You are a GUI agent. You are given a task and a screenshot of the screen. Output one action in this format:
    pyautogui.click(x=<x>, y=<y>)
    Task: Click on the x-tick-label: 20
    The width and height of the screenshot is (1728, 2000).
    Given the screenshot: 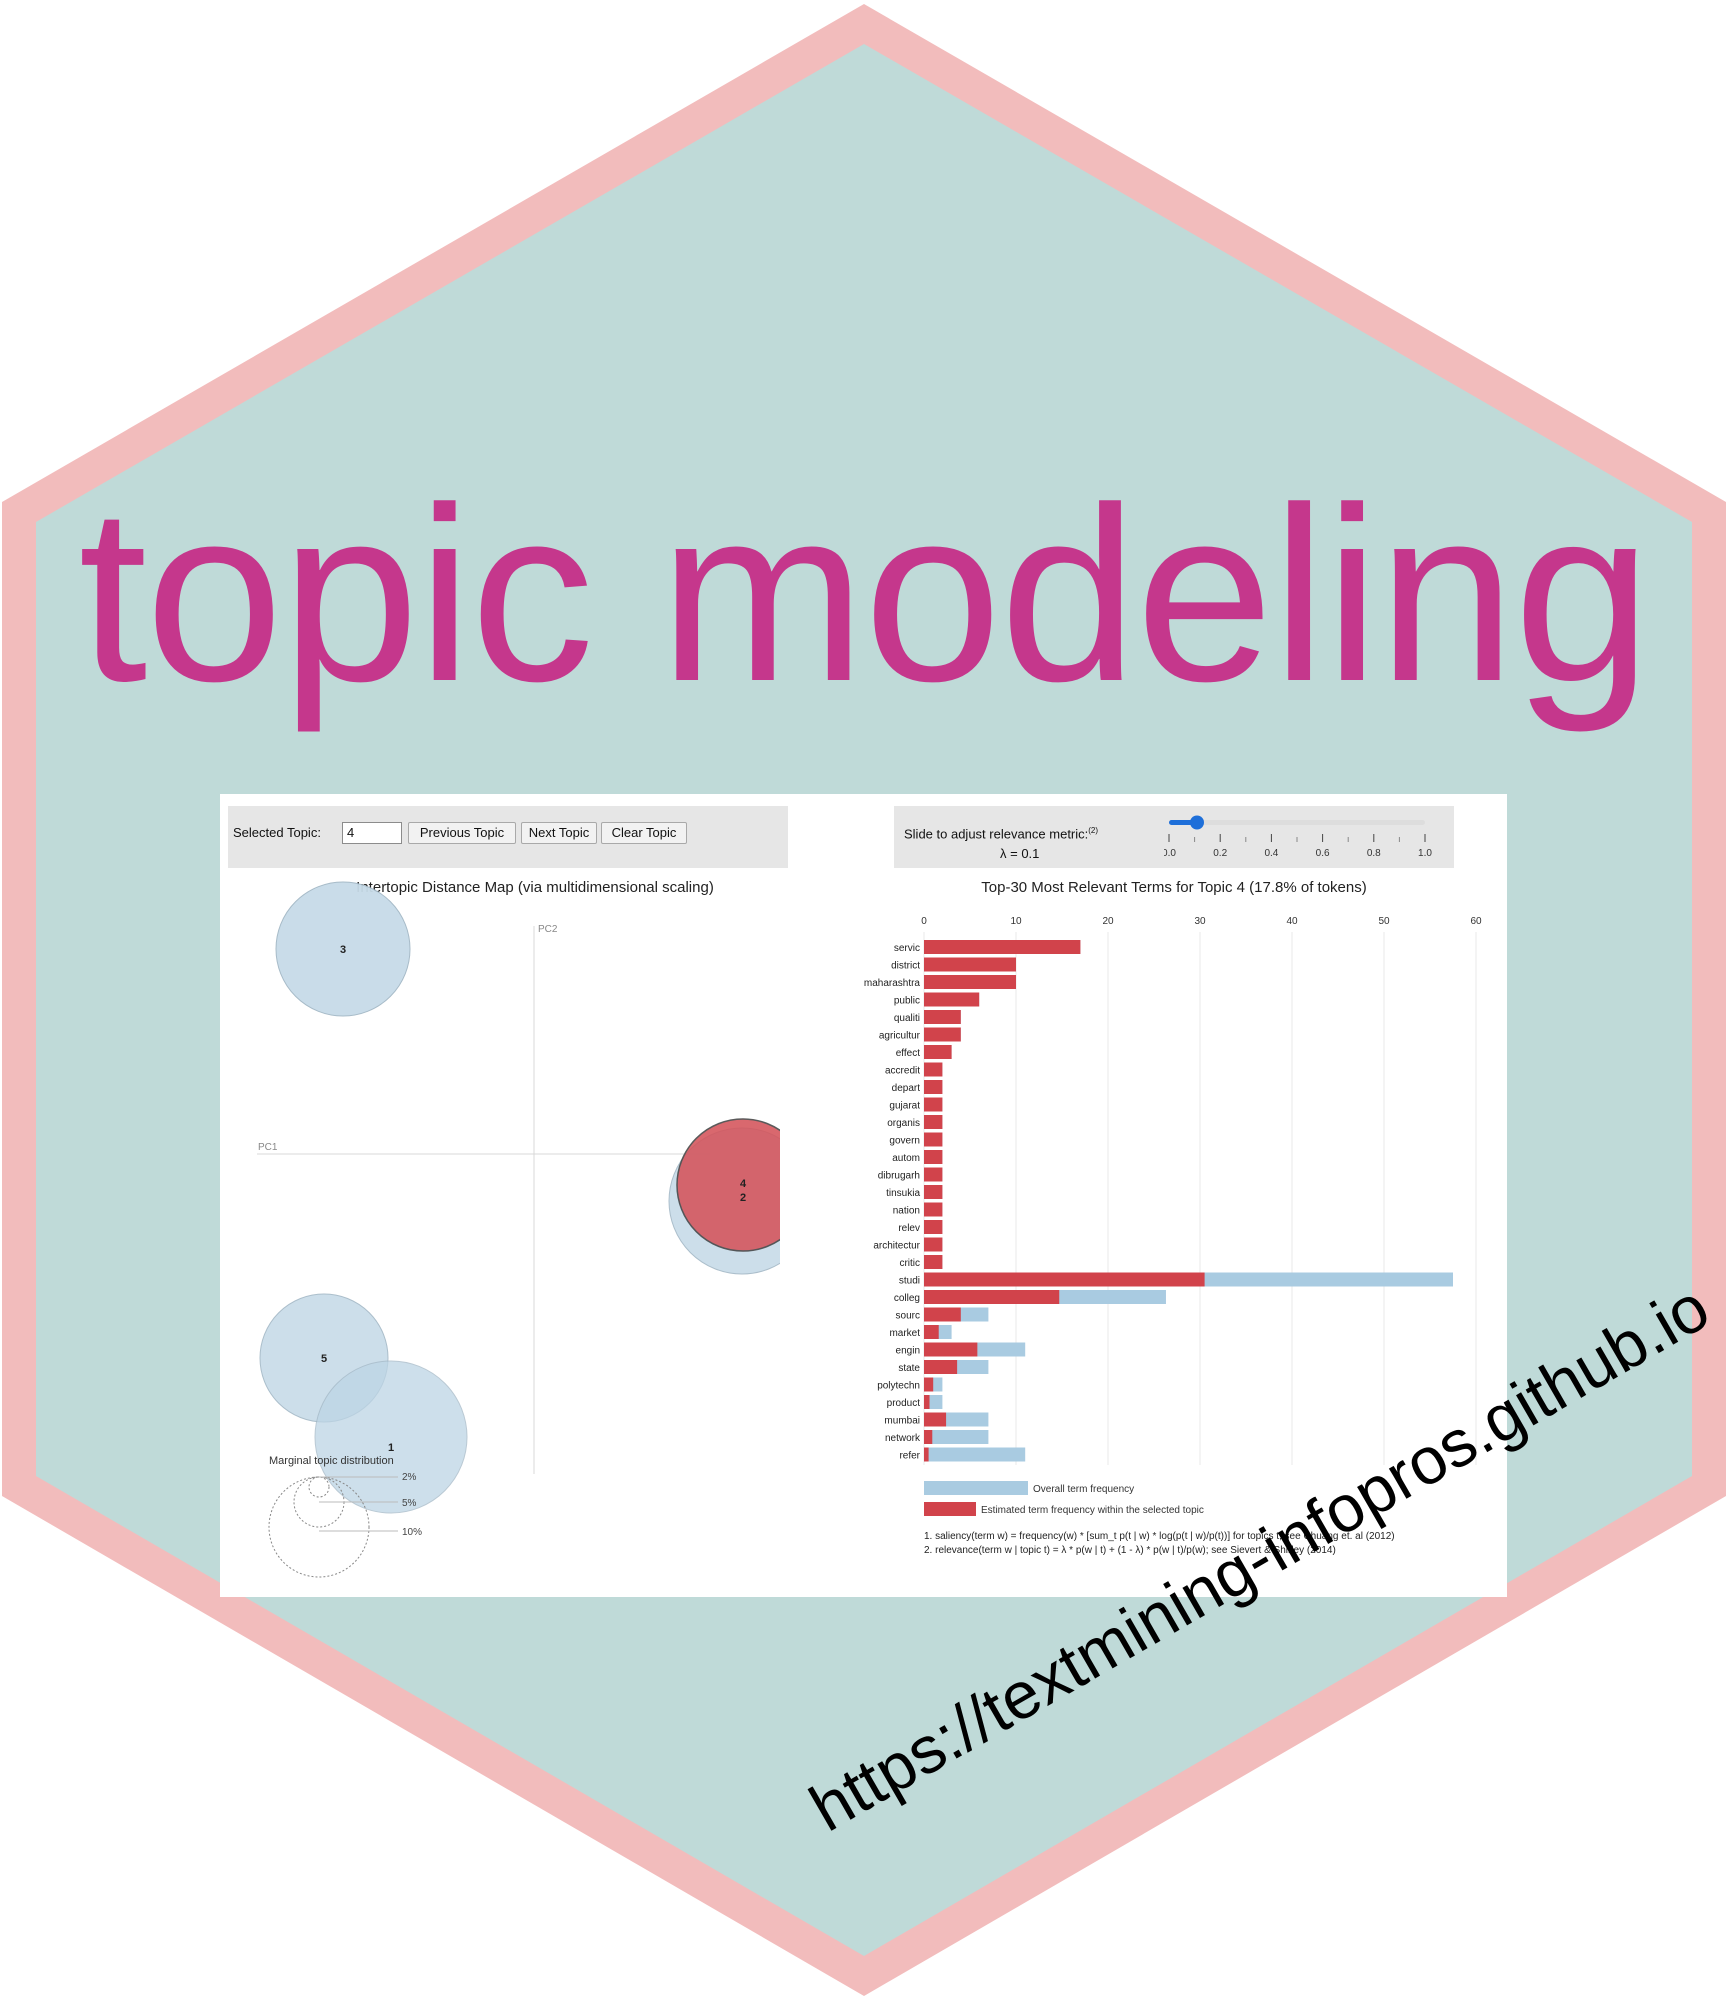 What is the action you would take?
    pyautogui.click(x=1108, y=921)
    